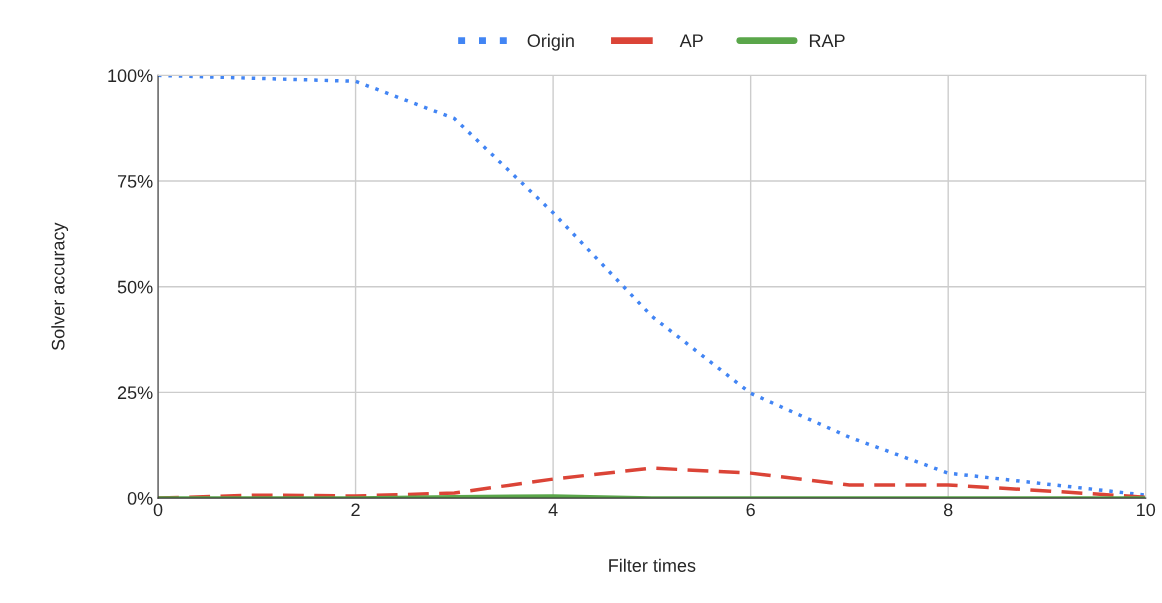 Image resolution: width=1162 pixels, height=603 pixels. Describe the element at coordinates (355, 510) in the screenshot. I see `x-tick-label: 2` at that location.